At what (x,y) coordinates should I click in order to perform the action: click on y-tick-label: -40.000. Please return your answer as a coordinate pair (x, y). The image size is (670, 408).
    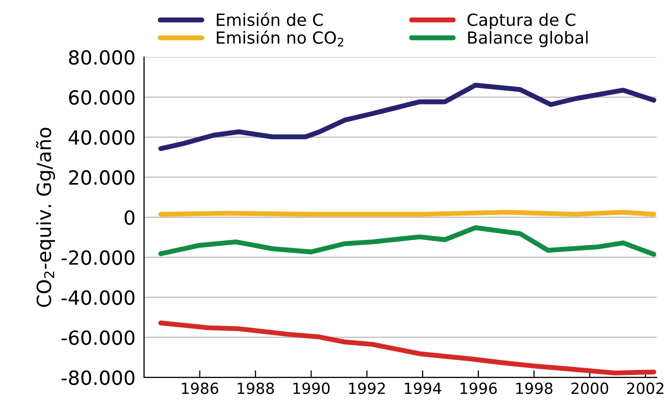
    Looking at the image, I should click on (98, 297).